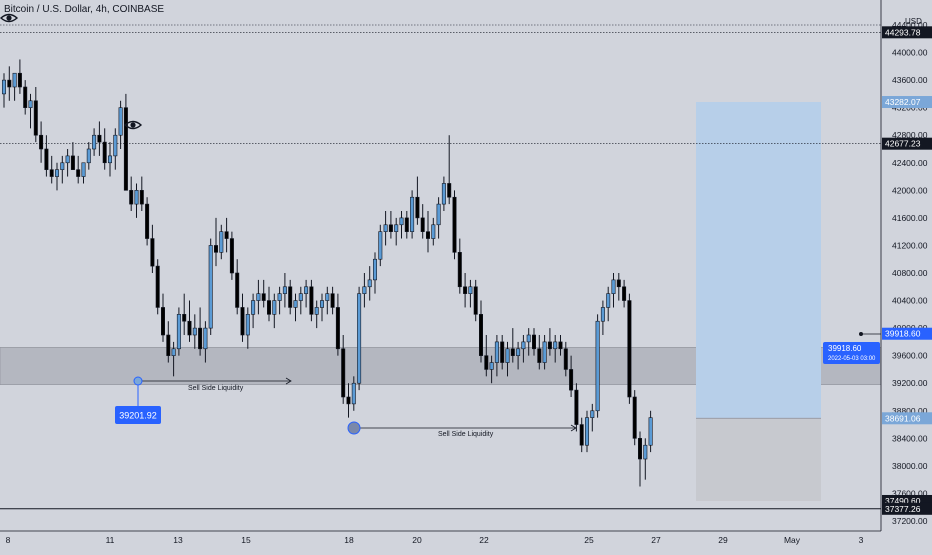  I want to click on time-tick-label: 3, so click(861, 540).